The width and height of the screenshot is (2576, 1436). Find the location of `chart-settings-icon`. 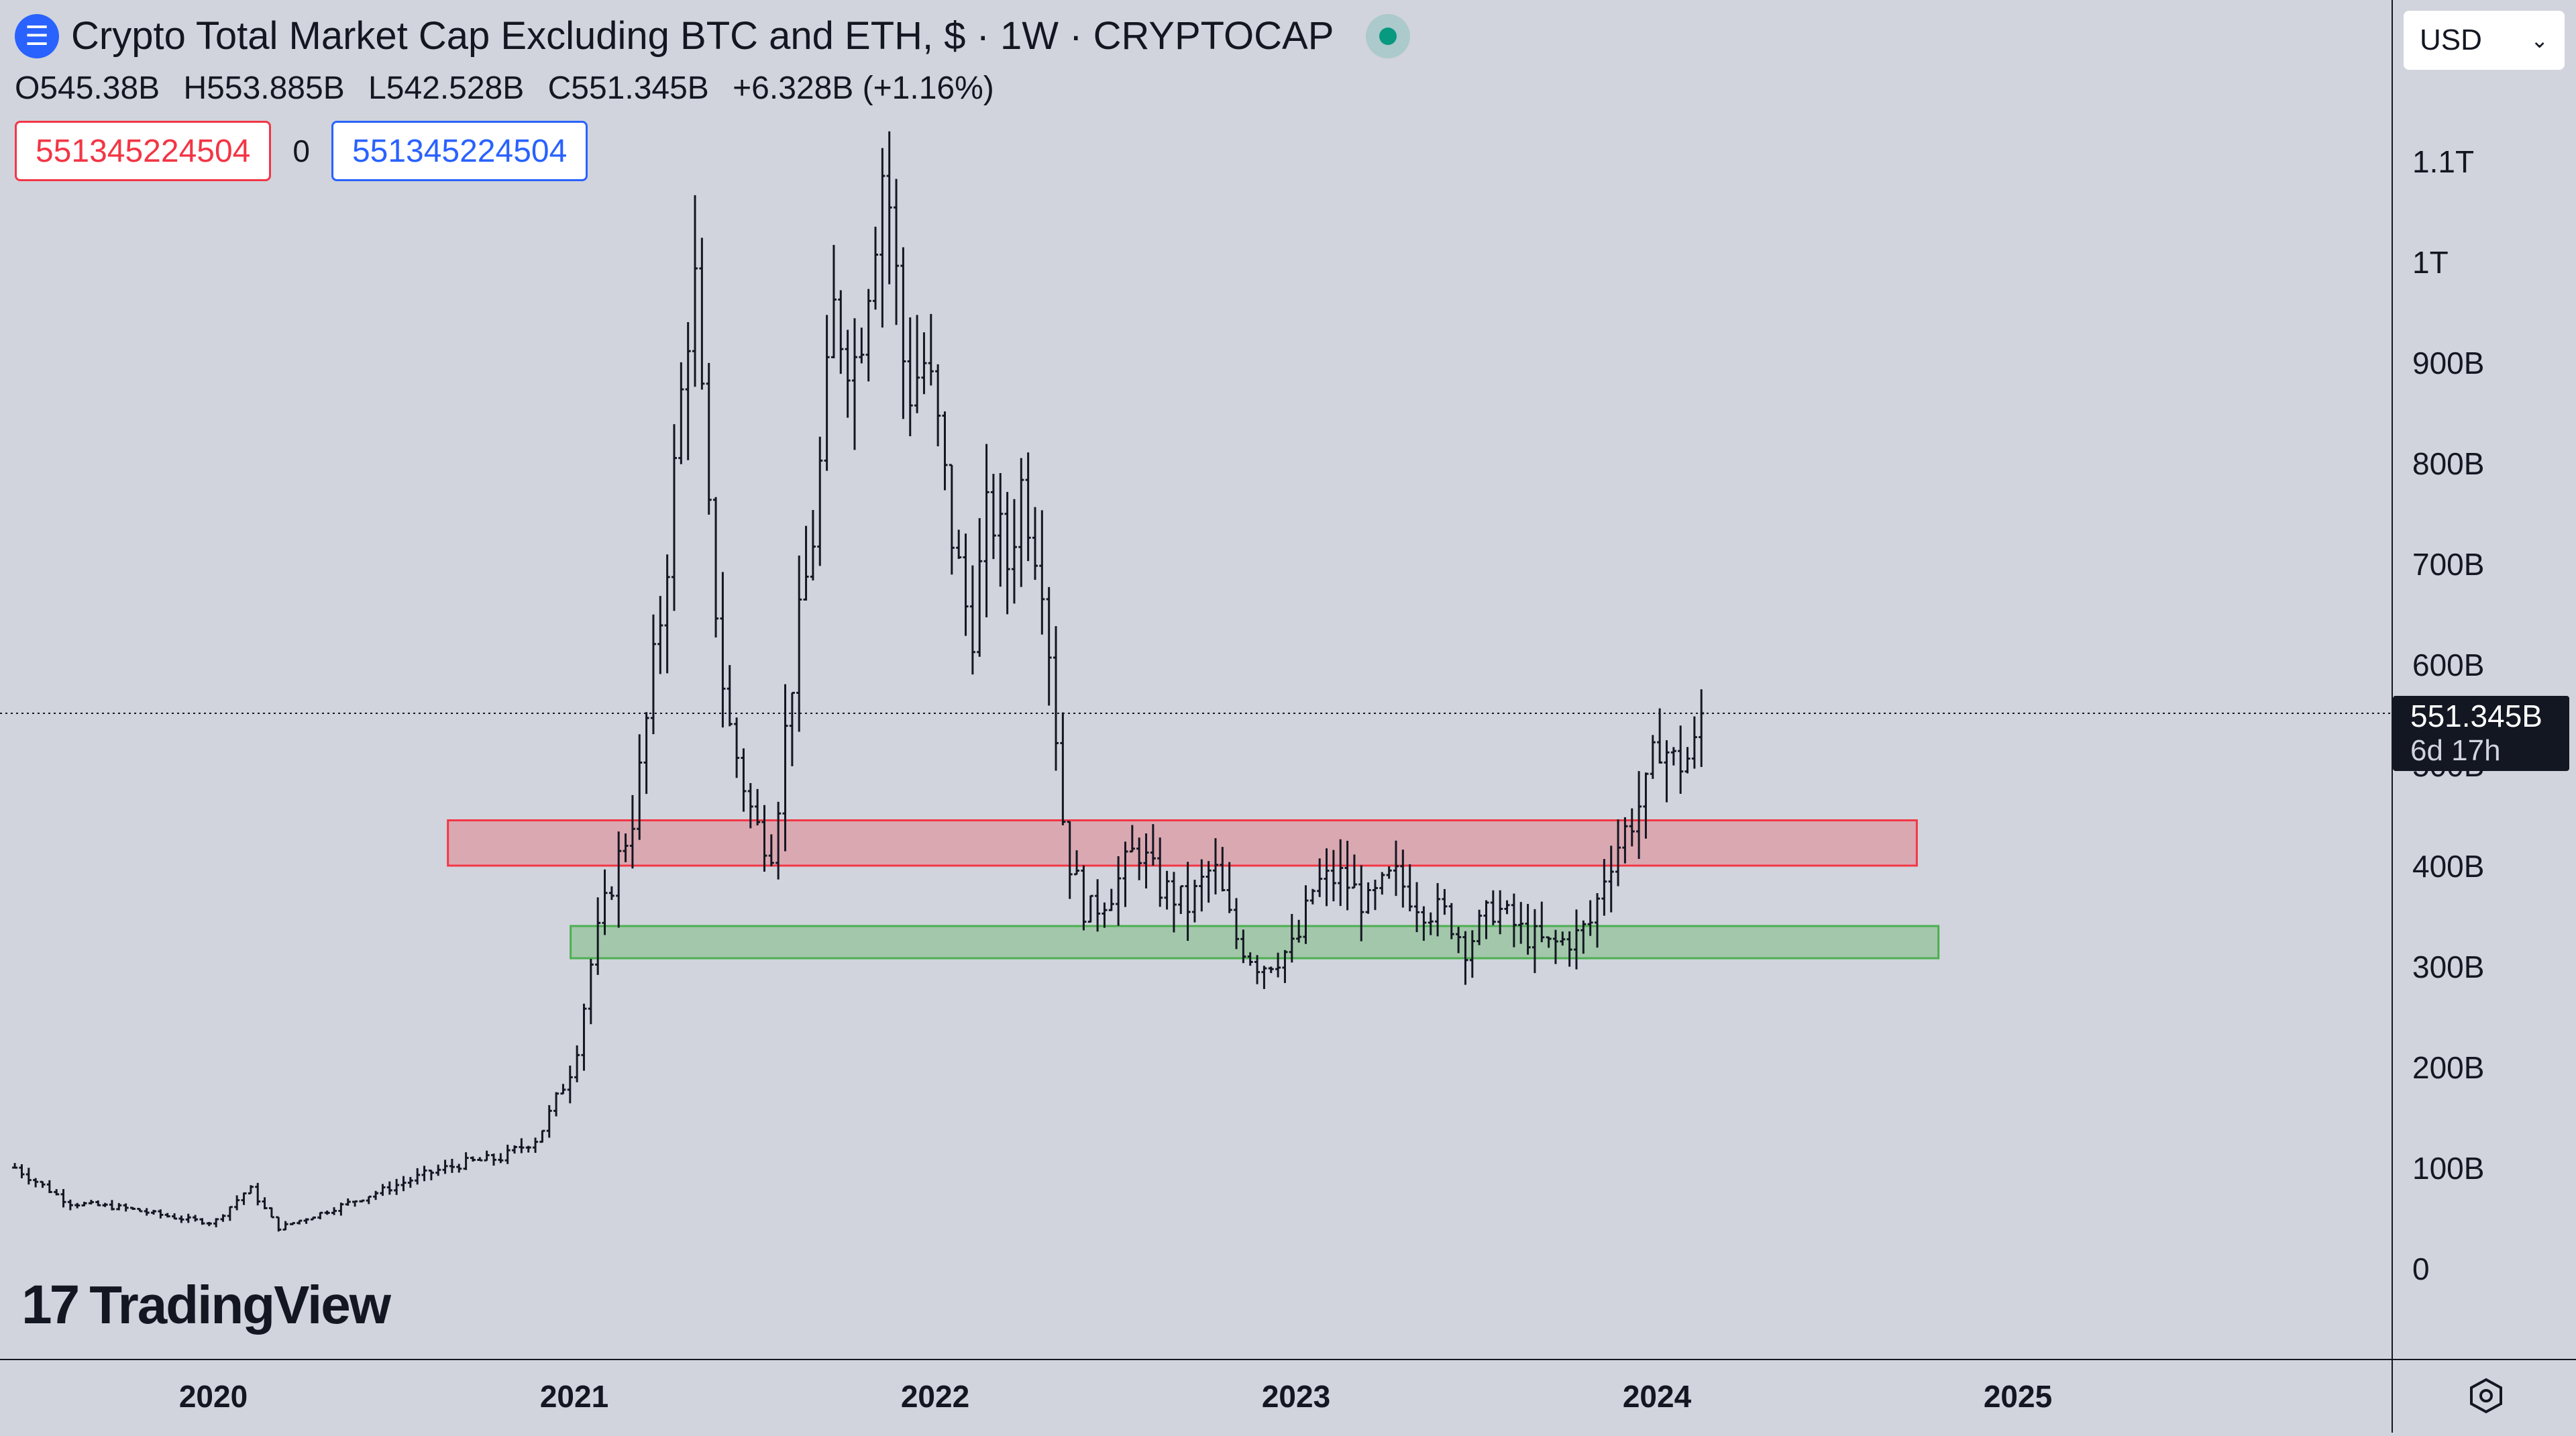

chart-settings-icon is located at coordinates (2486, 1396).